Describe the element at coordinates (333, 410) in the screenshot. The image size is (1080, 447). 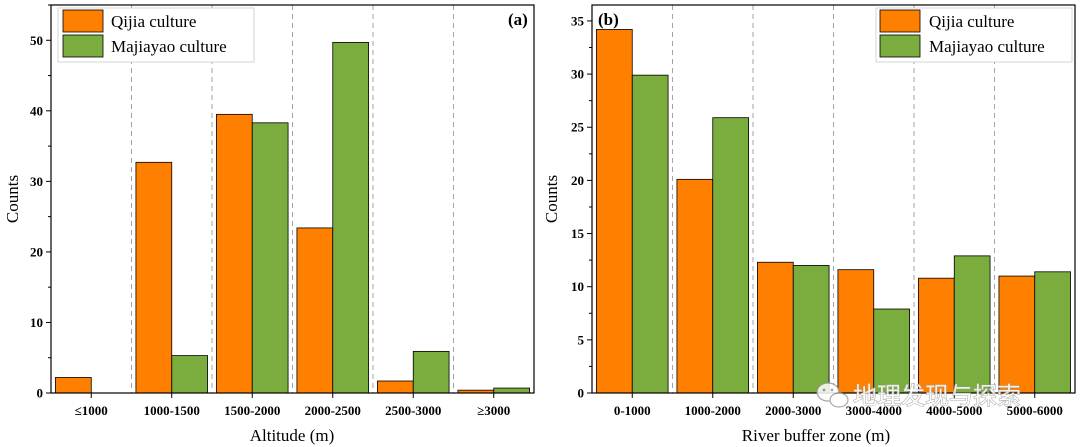
I see `x-tick-label: 2000-2500` at that location.